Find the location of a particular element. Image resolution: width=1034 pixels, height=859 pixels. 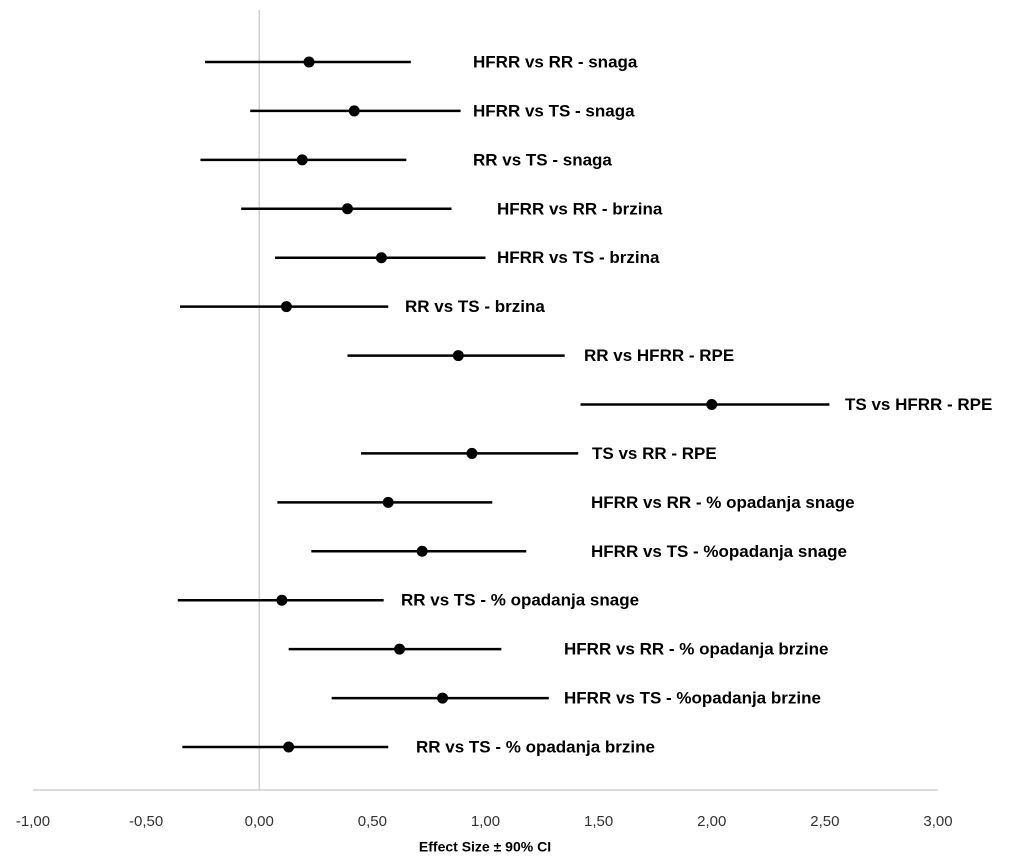

comparison-label: TS vs HFRR - RPE is located at coordinates (918, 404).